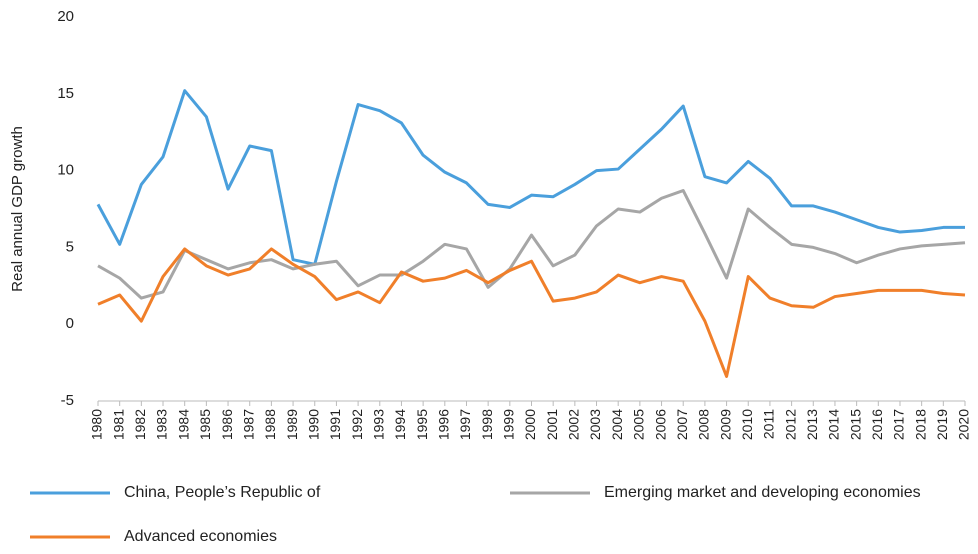  I want to click on y-tick-label: 0, so click(70, 323).